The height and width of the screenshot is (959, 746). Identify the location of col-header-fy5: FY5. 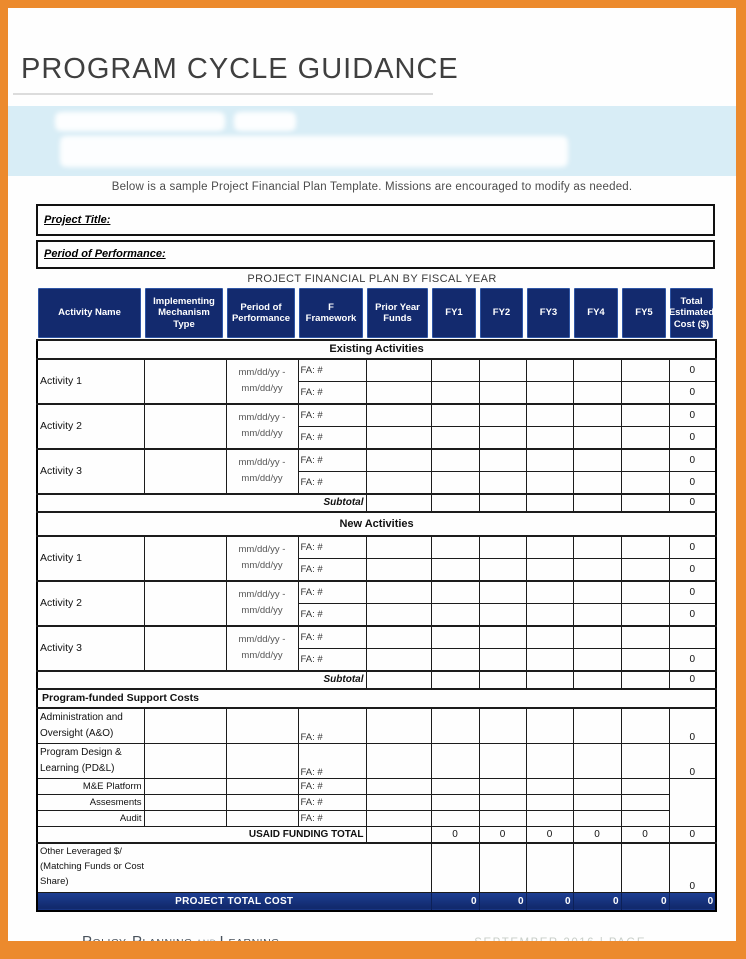
(644, 312).